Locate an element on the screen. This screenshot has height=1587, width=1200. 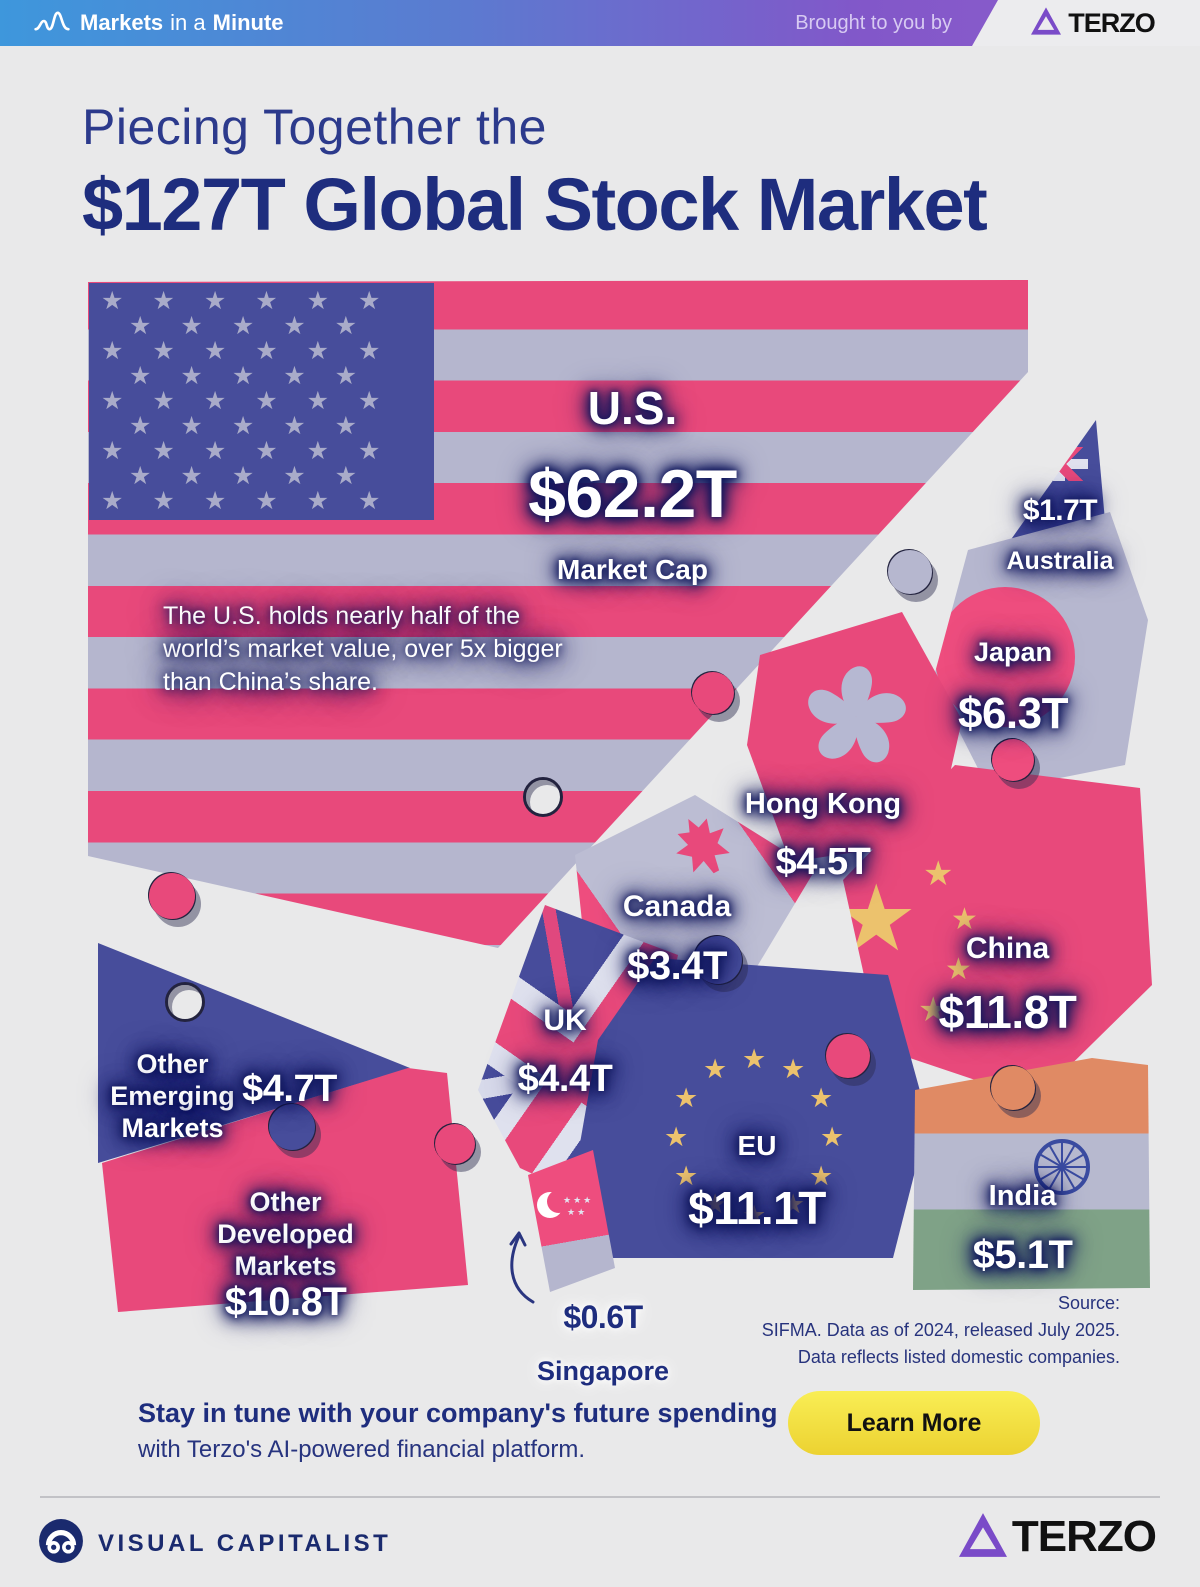
canada-value: $3.4T is located at coordinates (677, 966).